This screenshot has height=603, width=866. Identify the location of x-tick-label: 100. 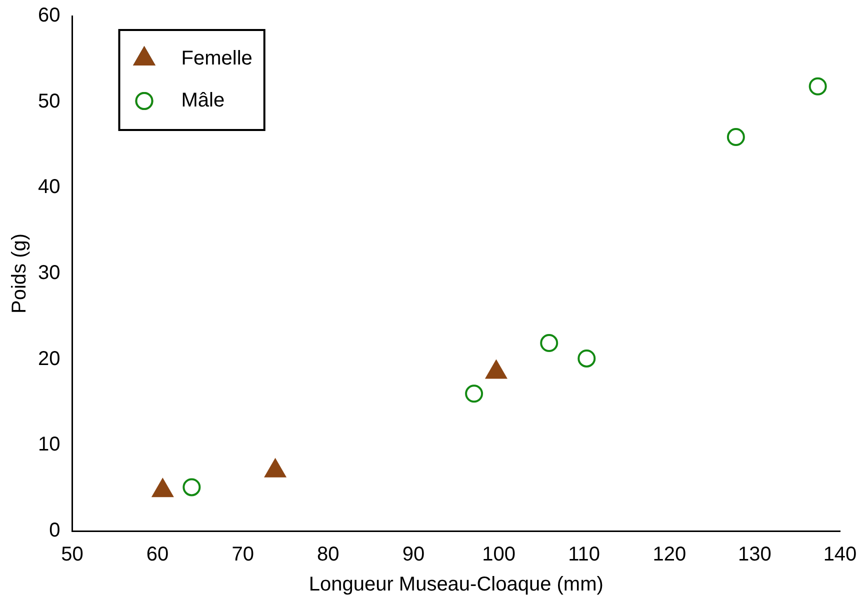
(499, 555).